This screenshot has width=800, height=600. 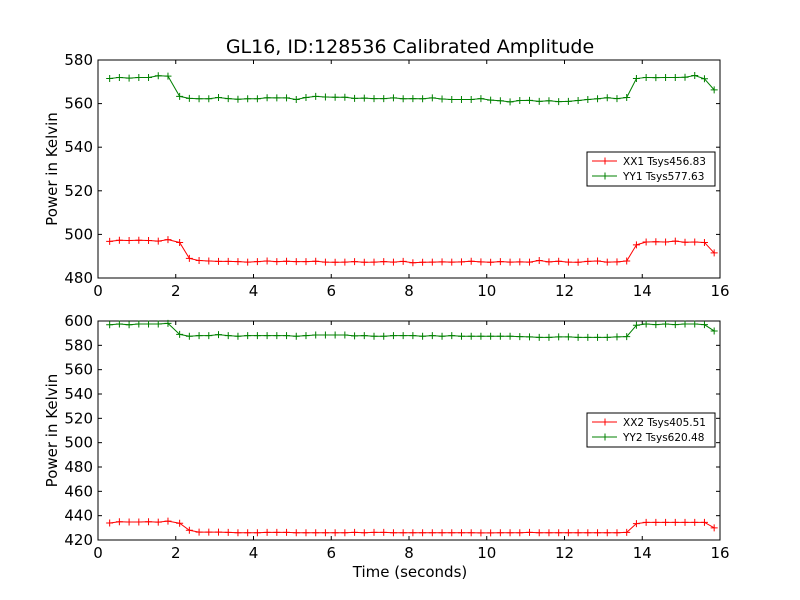 I want to click on y-tick-label: 560, so click(x=78, y=104).